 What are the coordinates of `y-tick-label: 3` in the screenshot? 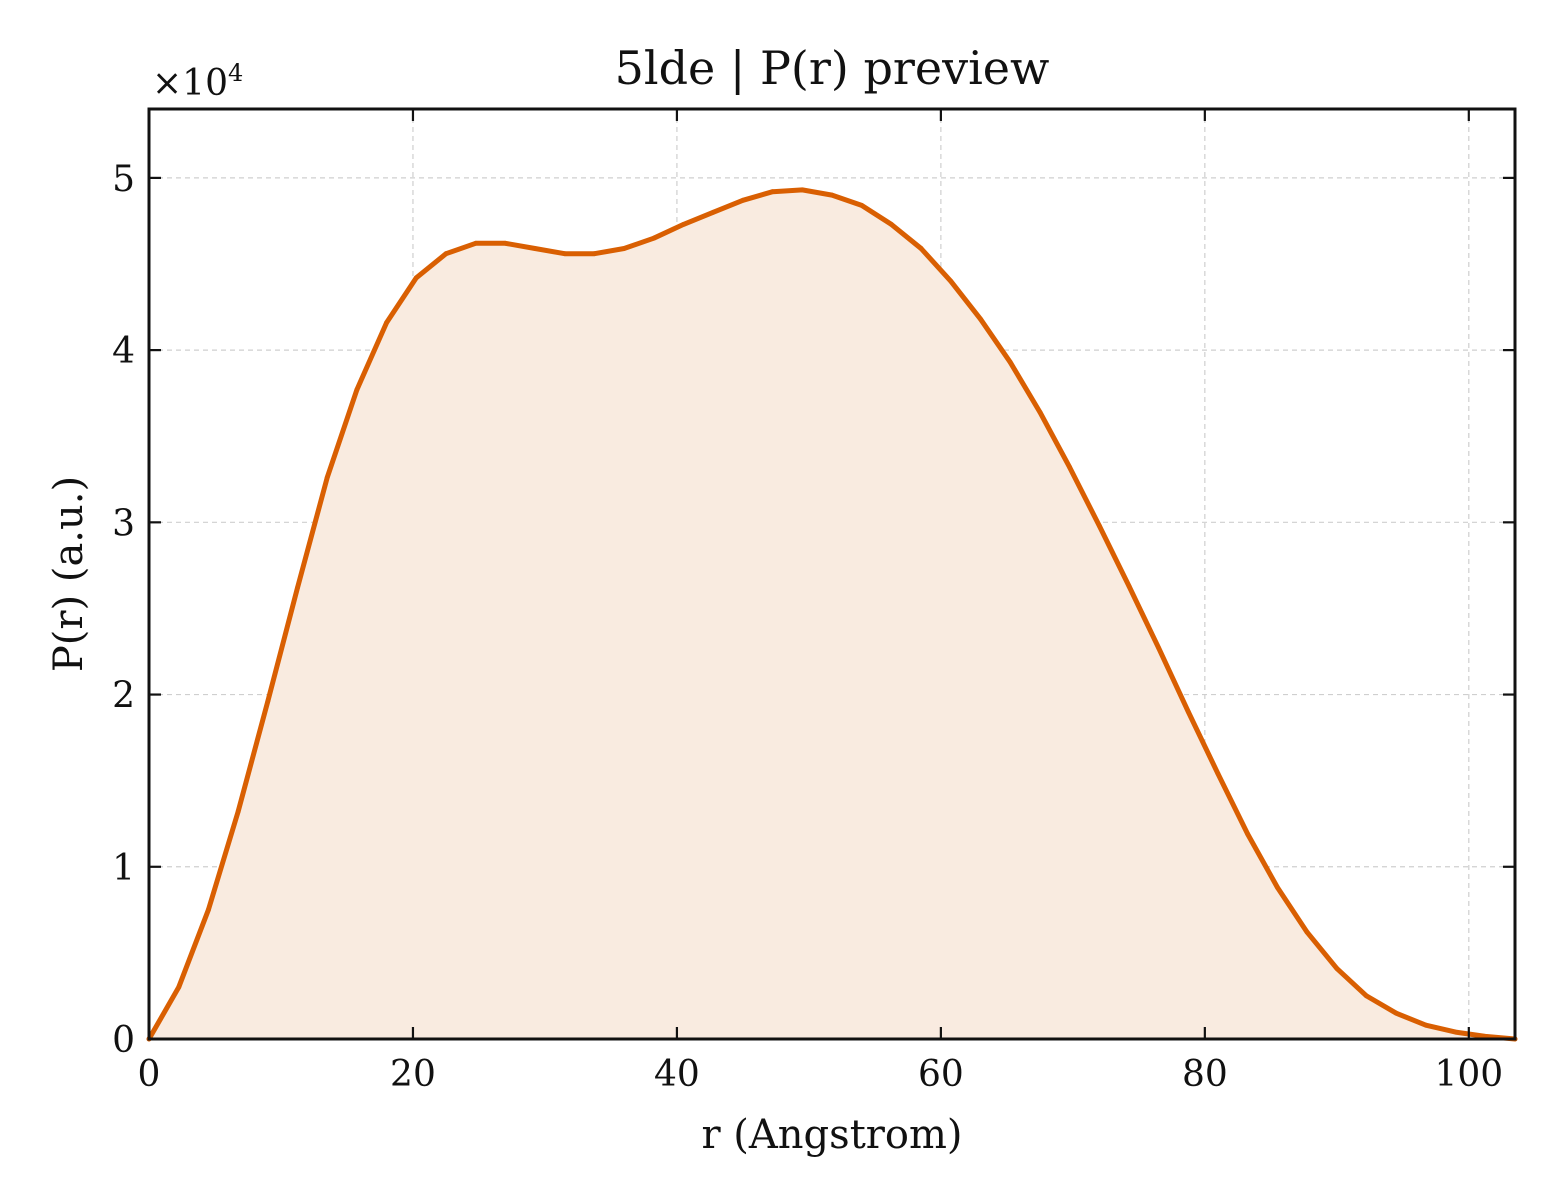 It's located at (123, 523).